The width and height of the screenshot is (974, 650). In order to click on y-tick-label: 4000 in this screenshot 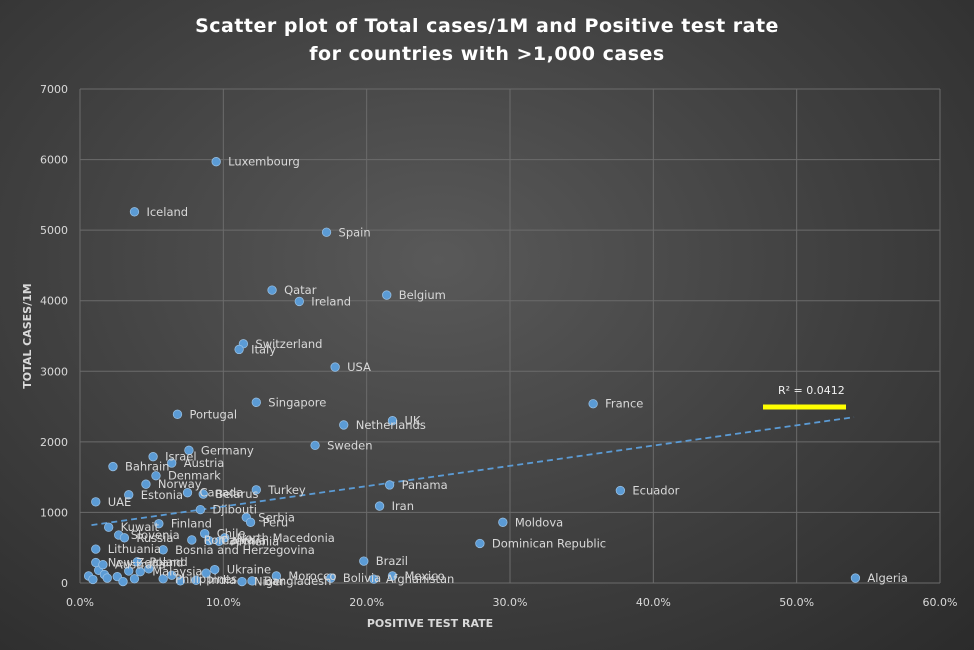, I will do `click(54, 301)`.